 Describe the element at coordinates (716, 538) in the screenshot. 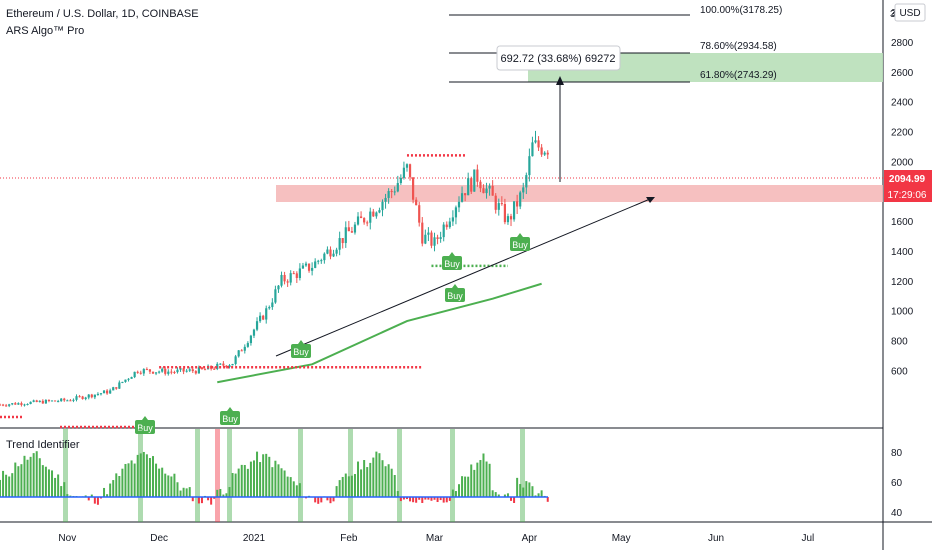

I see `time-tick: Jun` at that location.